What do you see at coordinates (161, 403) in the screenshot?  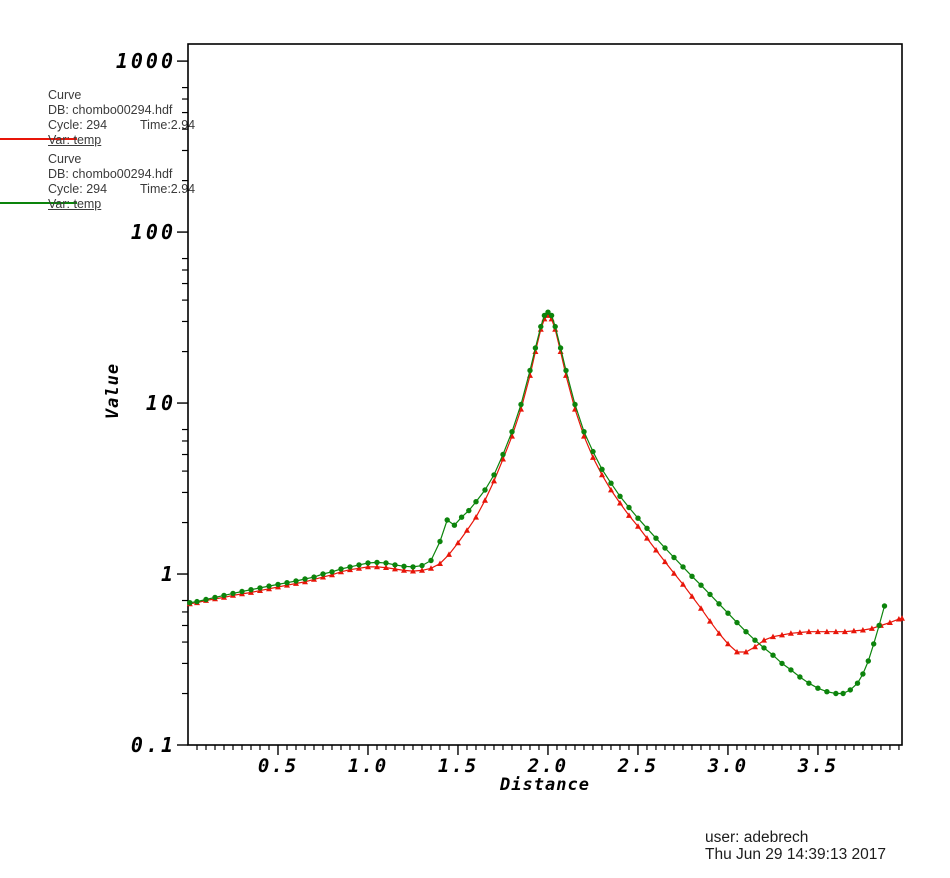 I see `y-tick-label: 10` at bounding box center [161, 403].